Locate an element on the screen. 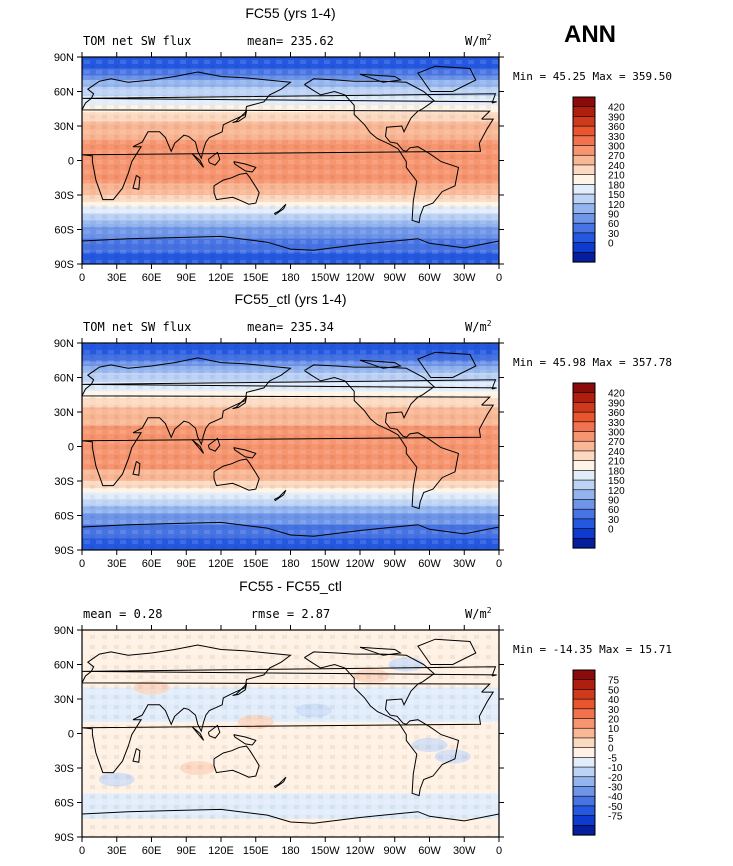 This screenshot has height=866, width=733. min-max-label: Min = 45.25 Max = 359.50 is located at coordinates (592, 76).